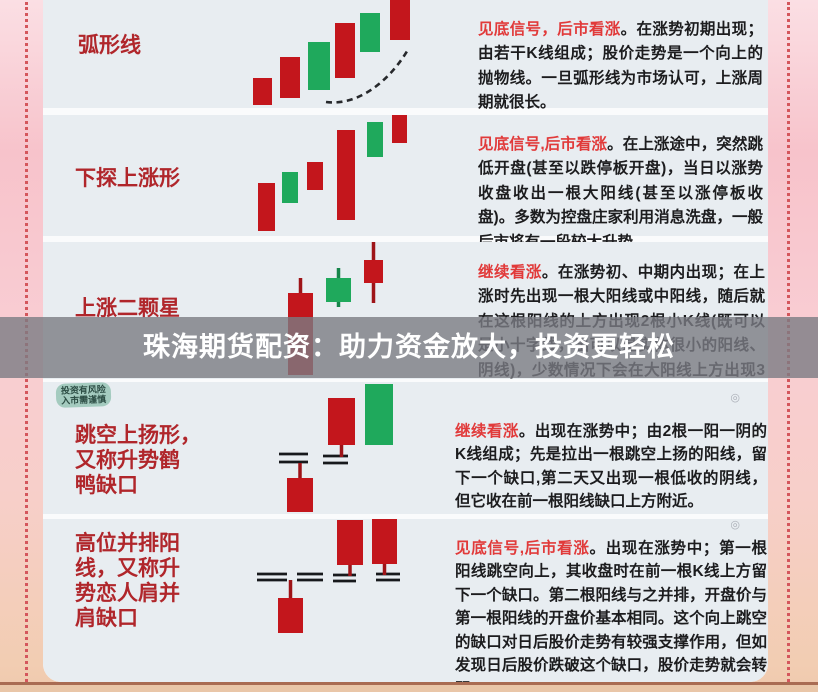 This screenshot has width=818, height=692. What do you see at coordinates (368, 75) in the screenshot?
I see `trend-arc` at bounding box center [368, 75].